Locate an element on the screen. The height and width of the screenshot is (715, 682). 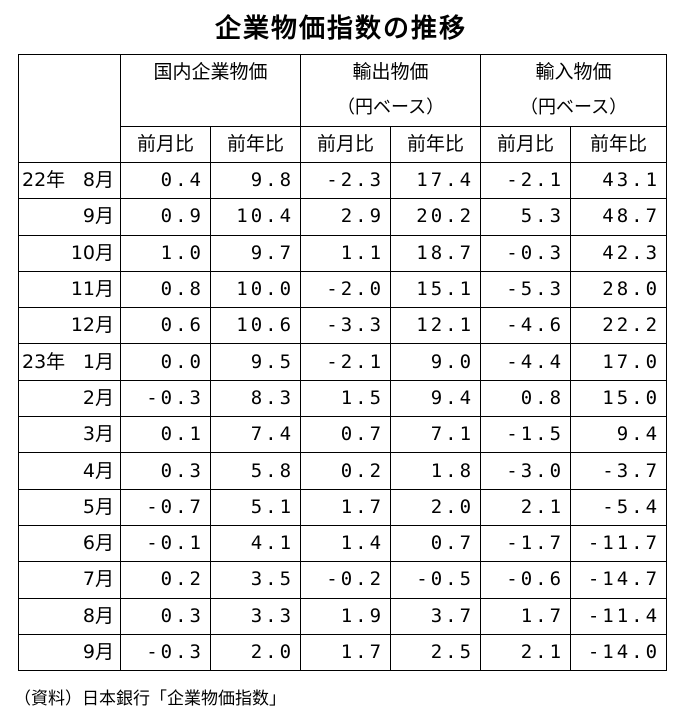
table-row: 3月 0.1 7.4 0.7 7.1 -1.5 9.4 is located at coordinates (343, 435).